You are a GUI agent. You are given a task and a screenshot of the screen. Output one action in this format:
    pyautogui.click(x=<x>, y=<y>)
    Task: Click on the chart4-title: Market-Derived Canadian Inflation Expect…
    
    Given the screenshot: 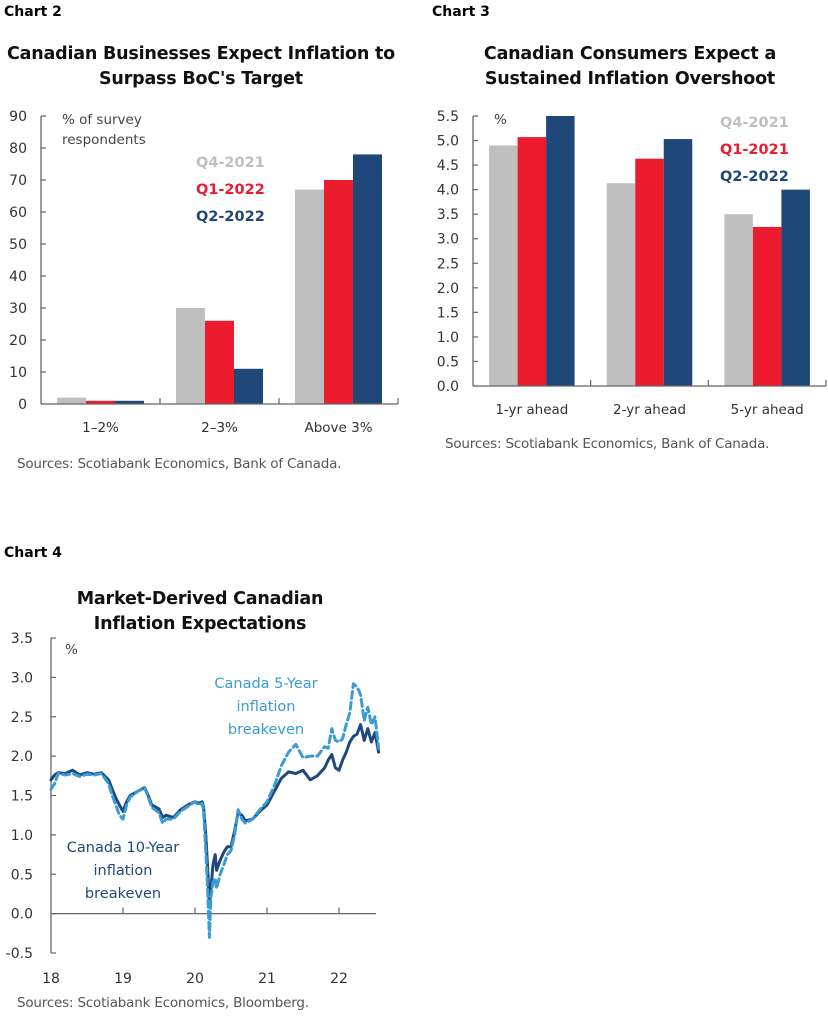 What is the action you would take?
    pyautogui.click(x=200, y=612)
    